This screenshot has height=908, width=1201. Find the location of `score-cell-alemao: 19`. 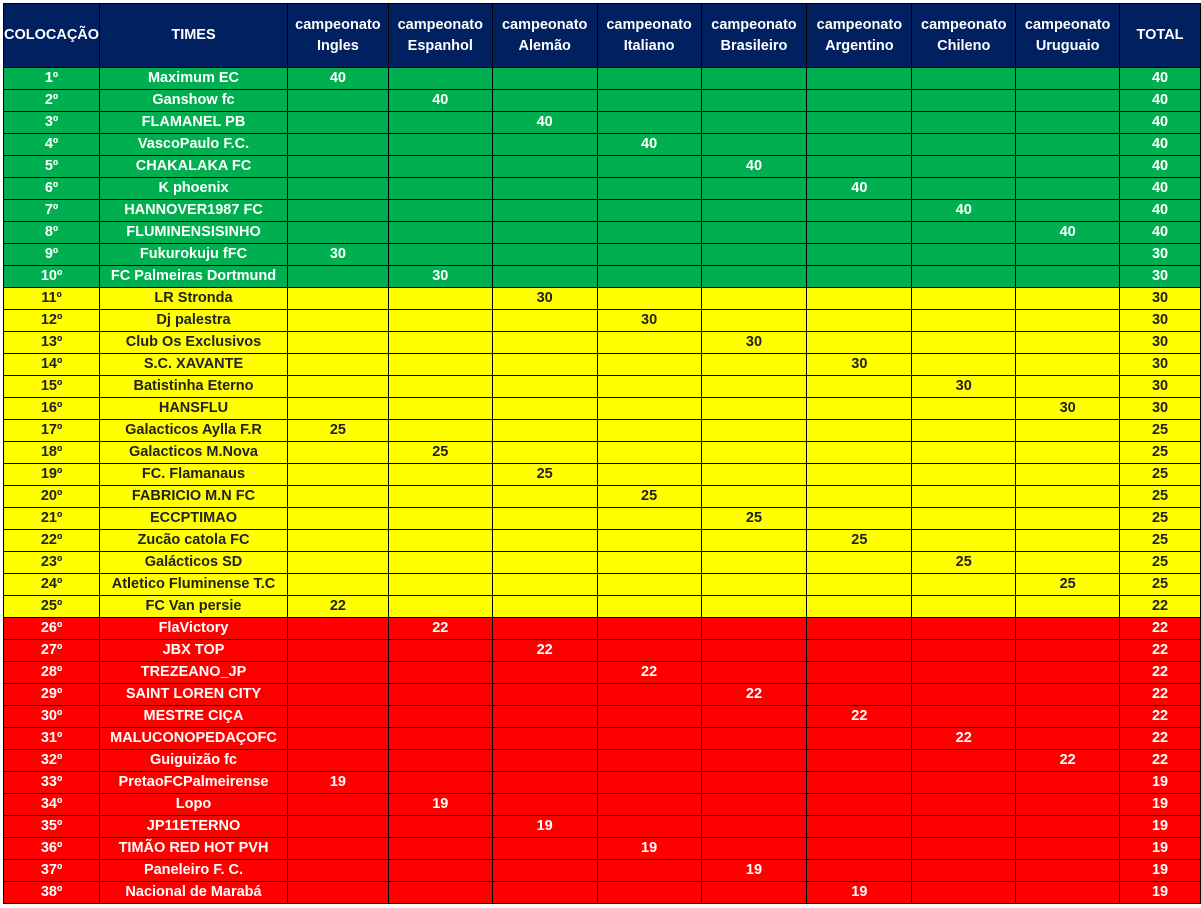

score-cell-alemao: 19 is located at coordinates (544, 826).